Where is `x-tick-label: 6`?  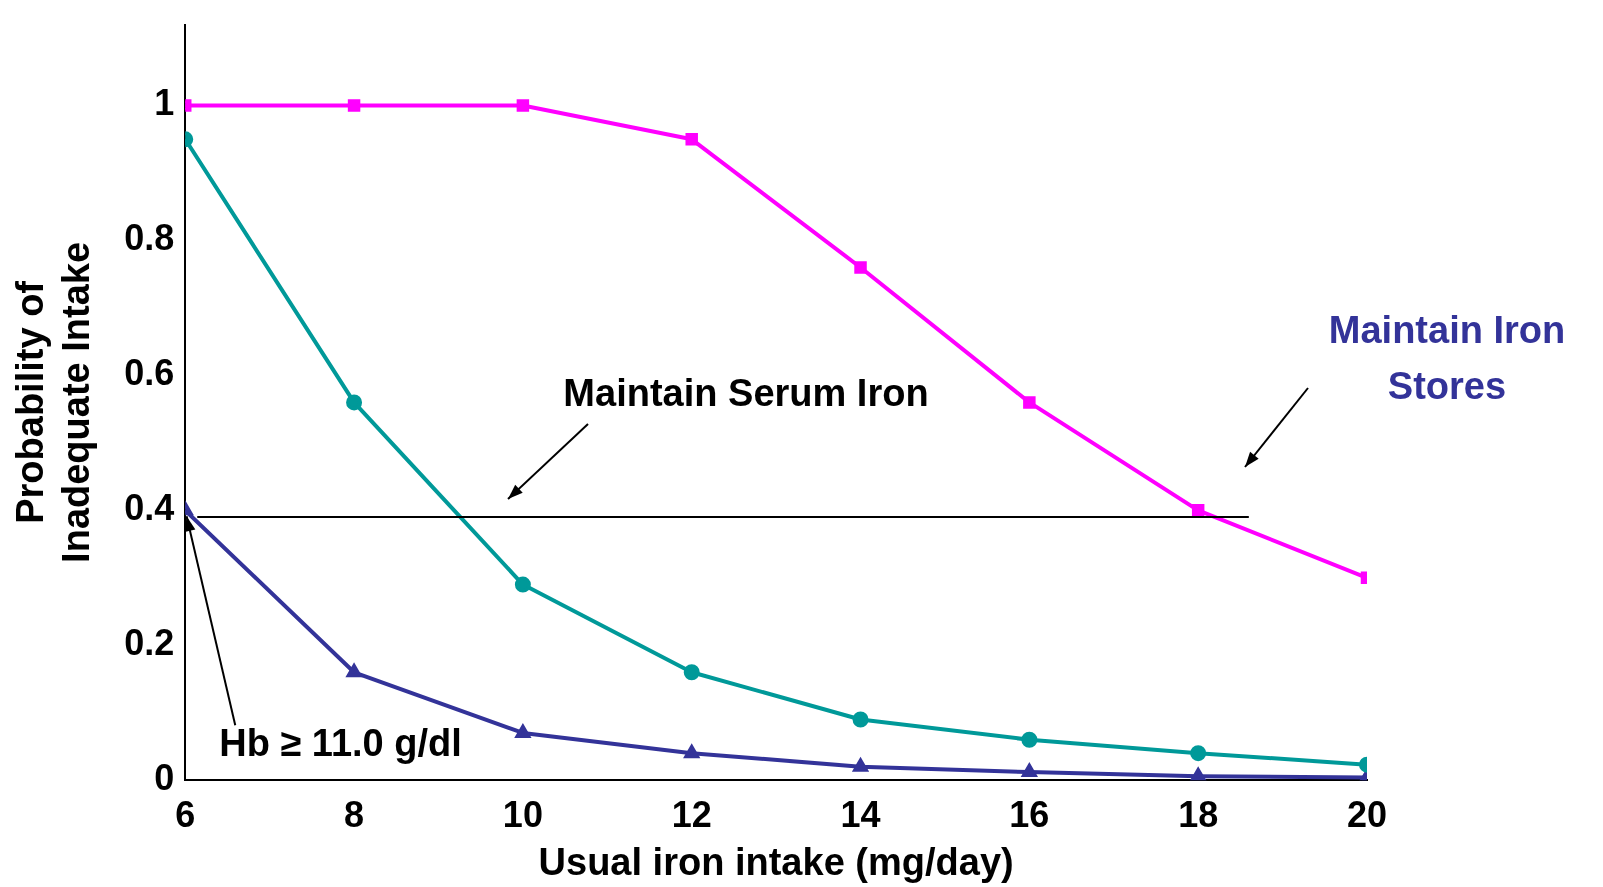 x-tick-label: 6 is located at coordinates (185, 814).